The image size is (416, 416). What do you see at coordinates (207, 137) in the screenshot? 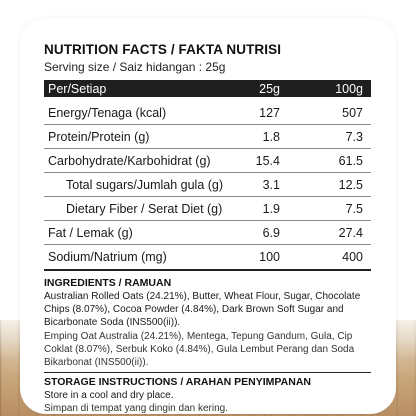
I see `table-row: Protein/Protein (g) 1.8 7.3` at bounding box center [207, 137].